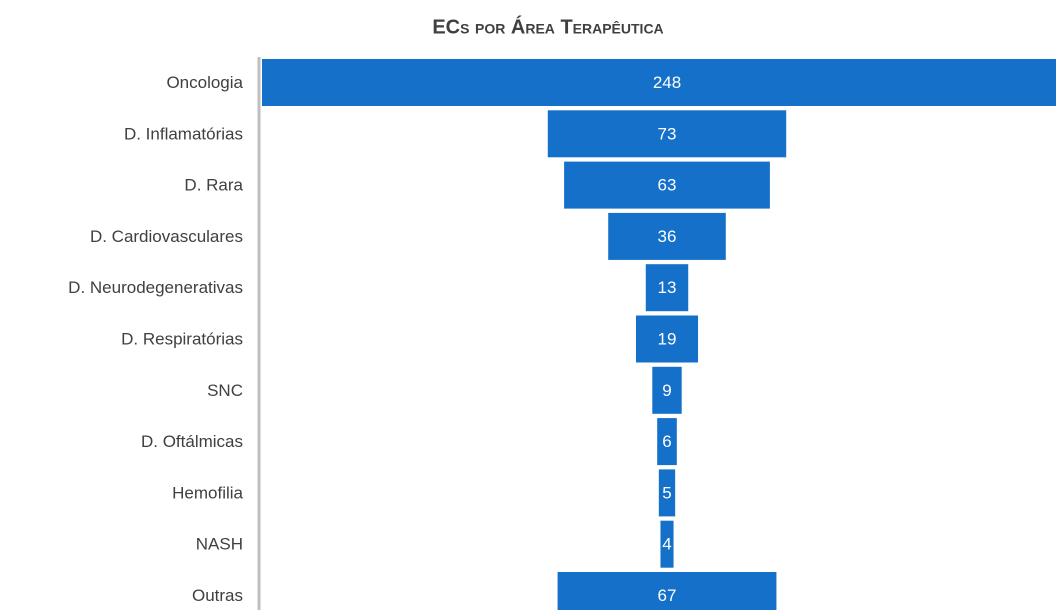 Image resolution: width=1056 pixels, height=610 pixels. I want to click on data-label: 36, so click(667, 236).